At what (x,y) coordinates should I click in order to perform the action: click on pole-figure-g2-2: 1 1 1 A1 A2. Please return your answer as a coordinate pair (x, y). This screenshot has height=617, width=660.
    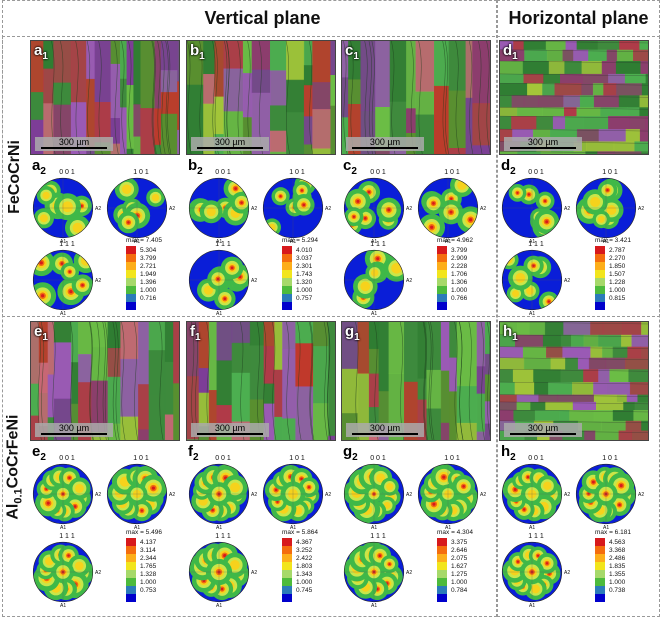
    Looking at the image, I should click on (378, 572).